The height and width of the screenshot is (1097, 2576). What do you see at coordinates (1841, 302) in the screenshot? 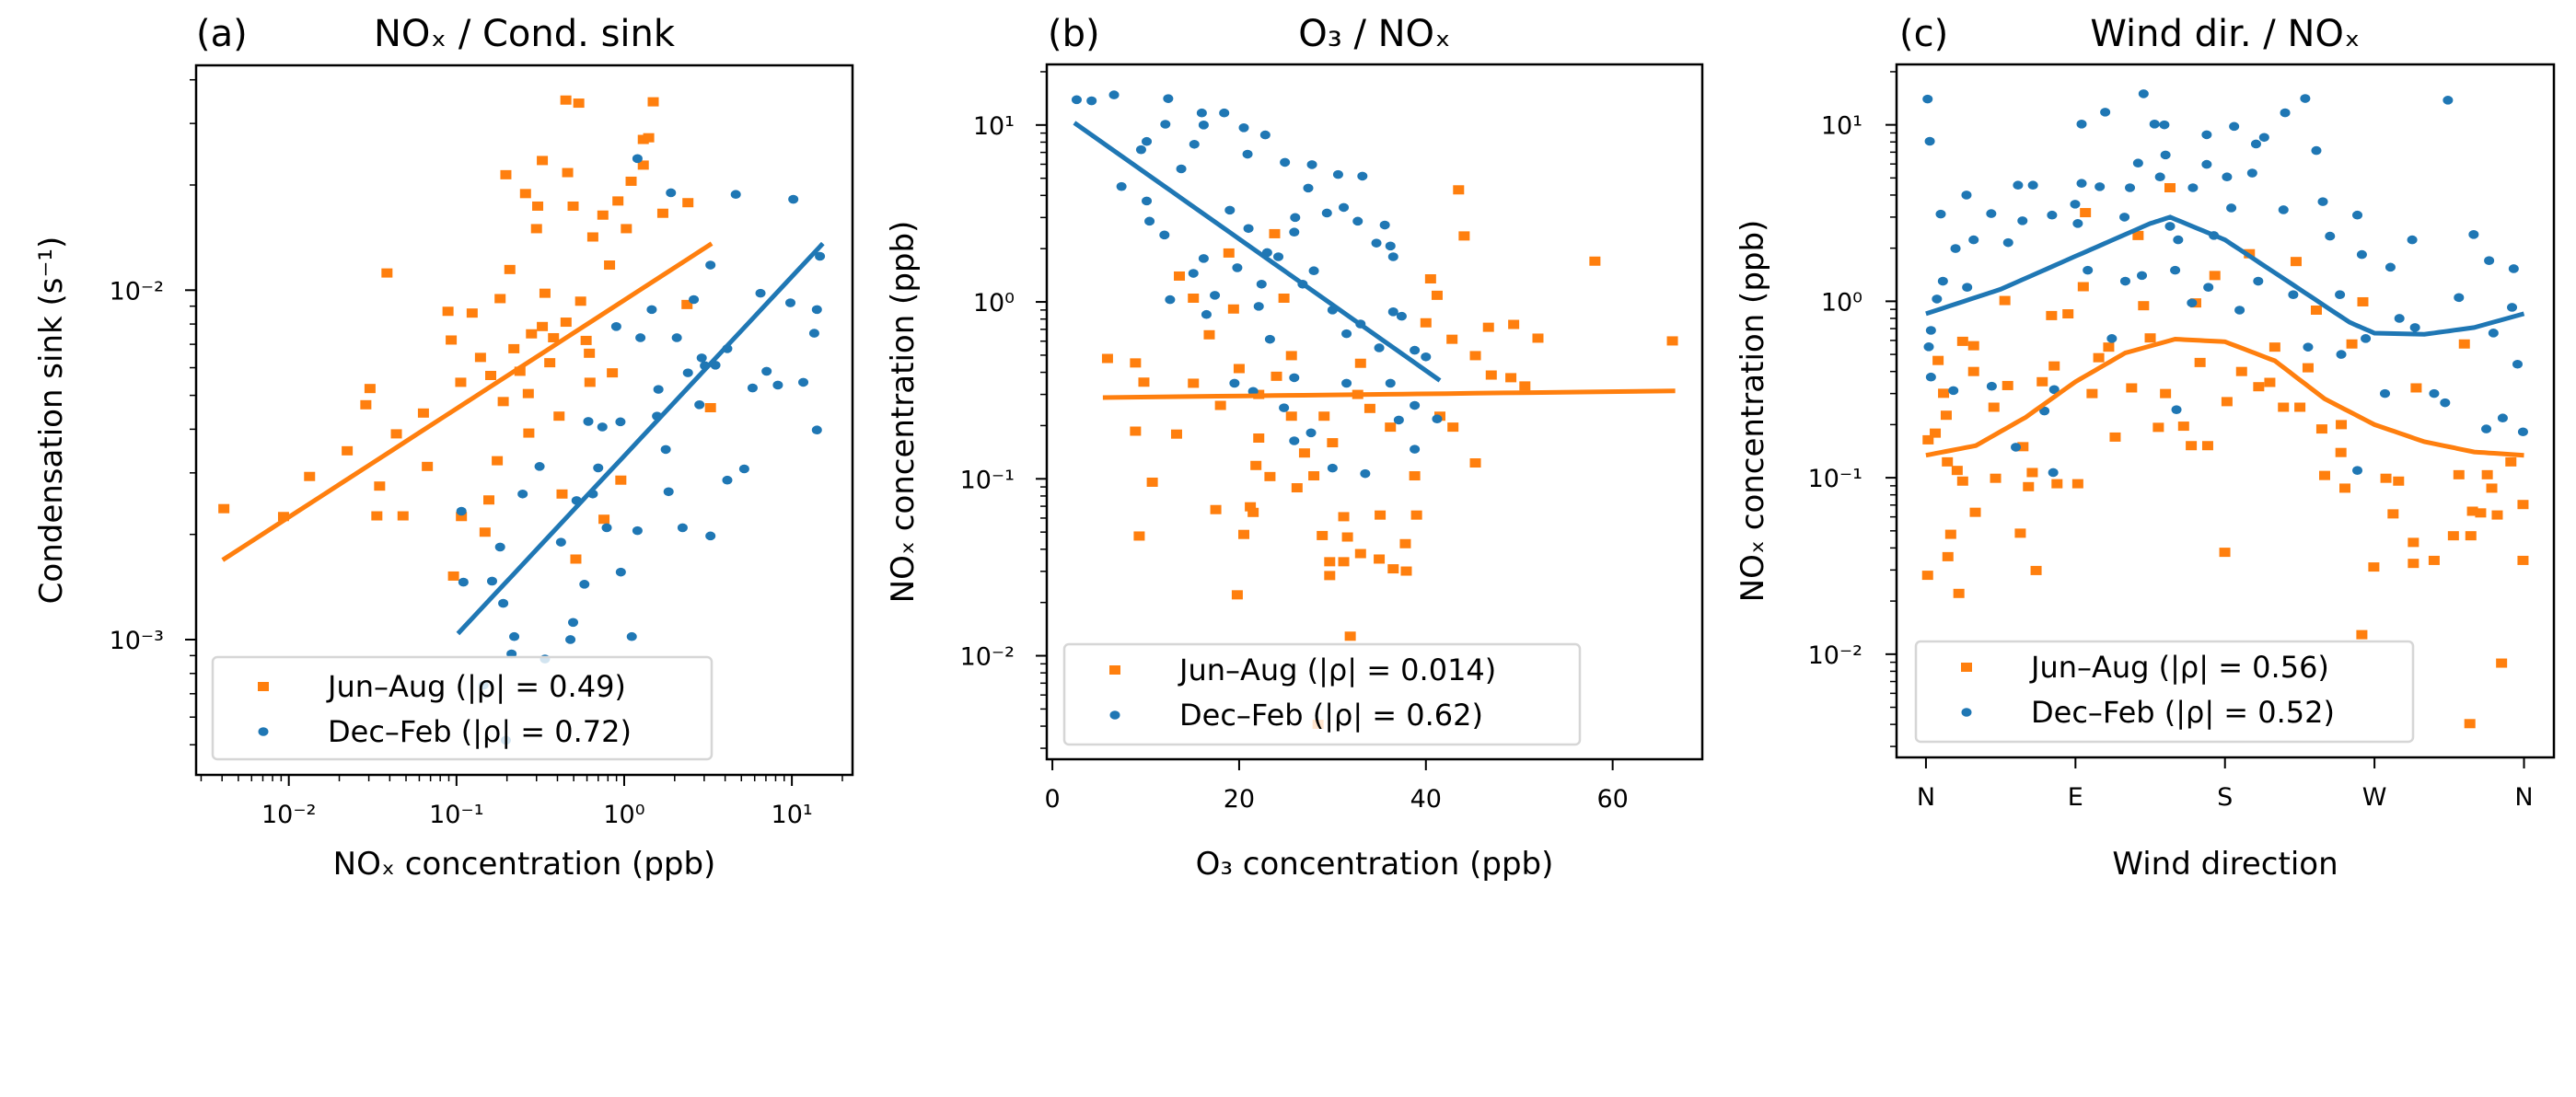
I see `y-tick-label: 10⁰` at bounding box center [1841, 302].